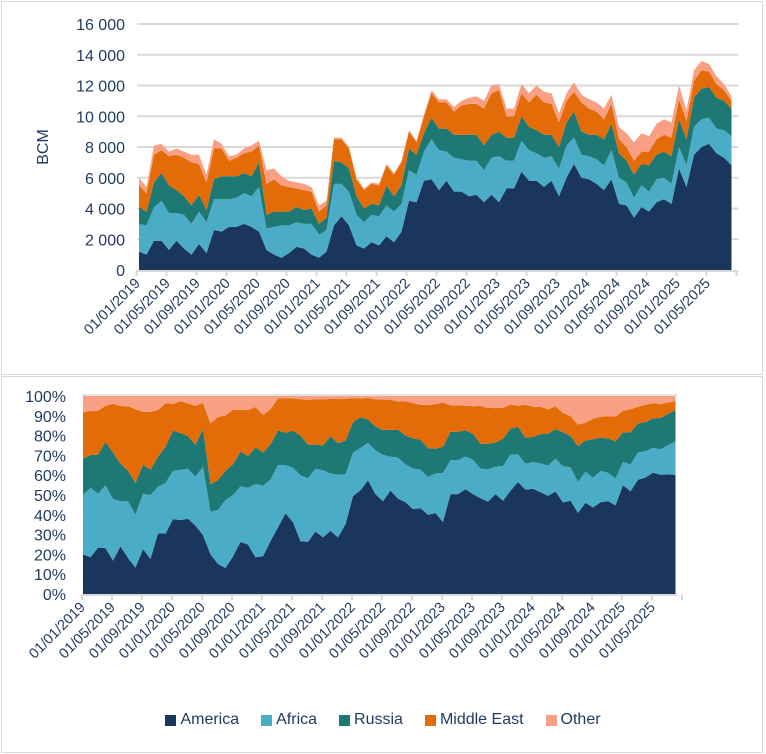 This screenshot has width=766, height=754. Describe the element at coordinates (481, 719) in the screenshot. I see `legend-label: Middle East` at that location.